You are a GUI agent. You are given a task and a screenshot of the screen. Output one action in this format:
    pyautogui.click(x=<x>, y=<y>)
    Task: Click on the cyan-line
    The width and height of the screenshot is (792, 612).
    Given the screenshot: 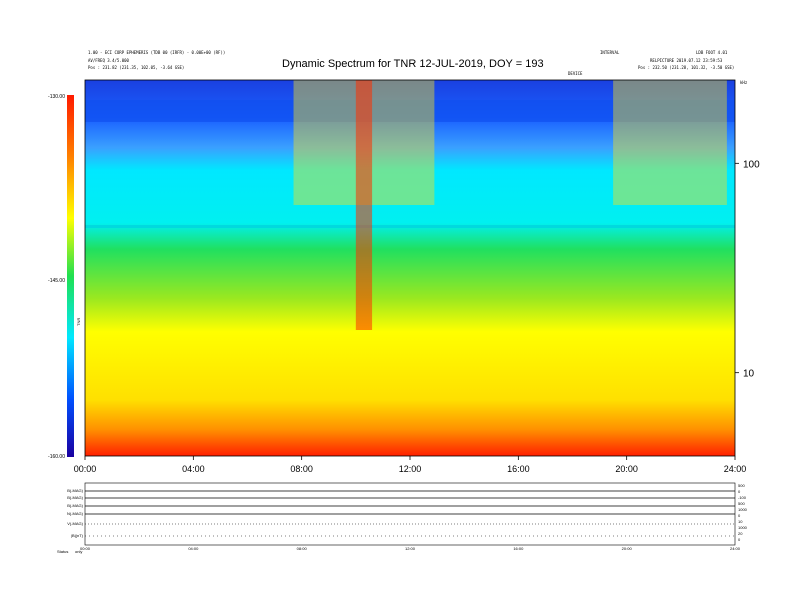 What is the action you would take?
    pyautogui.click(x=410, y=226)
    